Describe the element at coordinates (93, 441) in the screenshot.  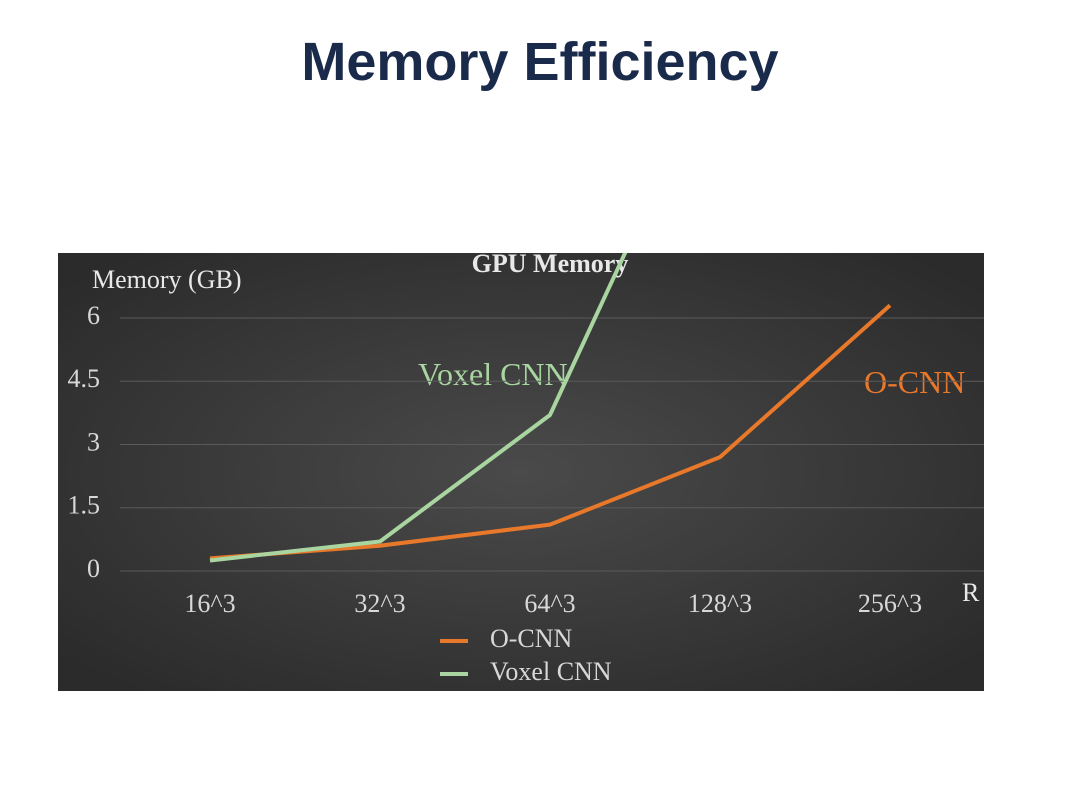
I see `y-tick-label: 3` at that location.